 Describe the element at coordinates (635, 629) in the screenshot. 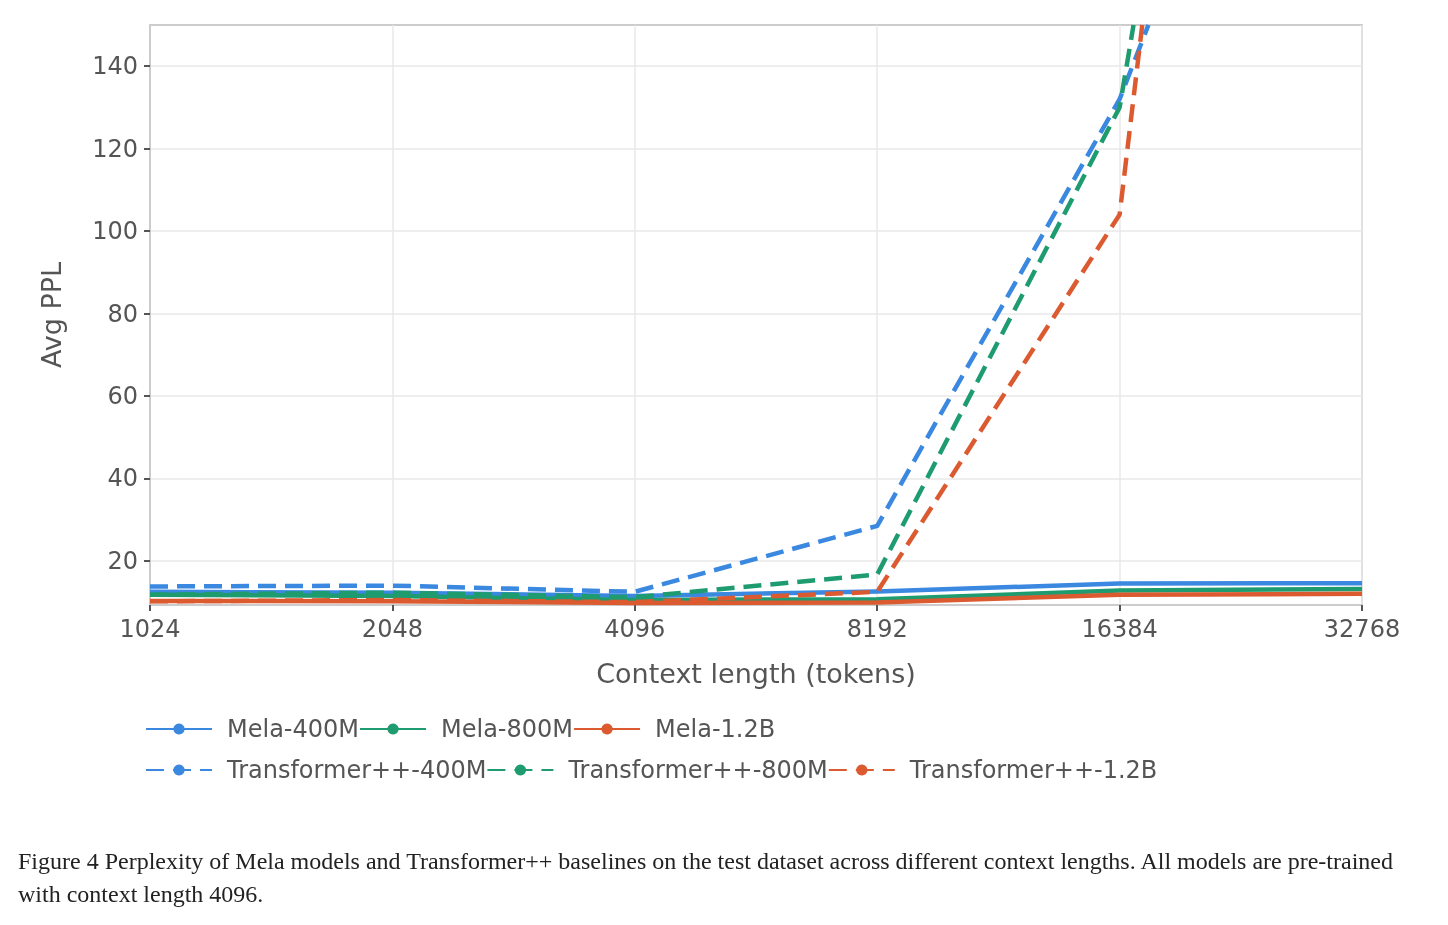

I see `x-tick-label: 4096` at that location.